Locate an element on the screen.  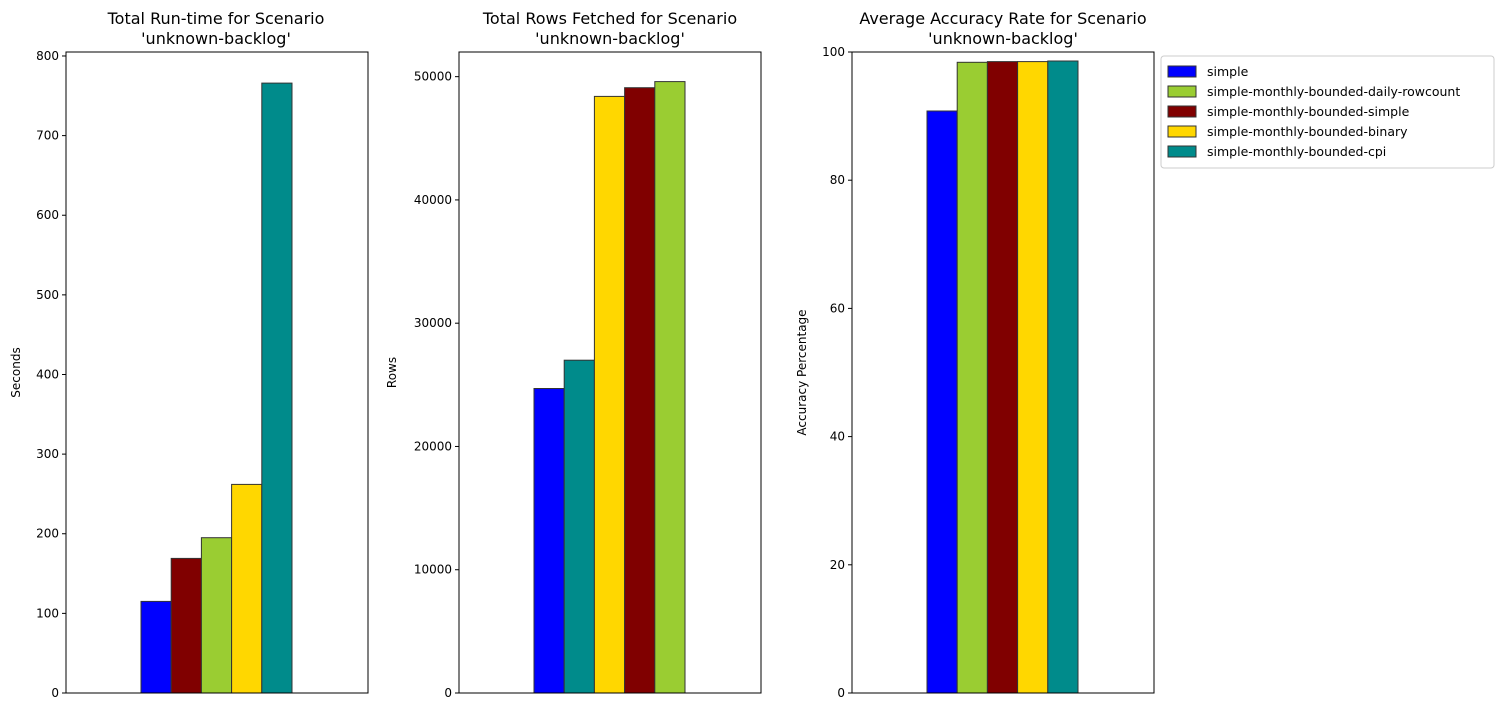
legend-swatch-simple-monthly-bounded-cpi is located at coordinates (1182, 151).